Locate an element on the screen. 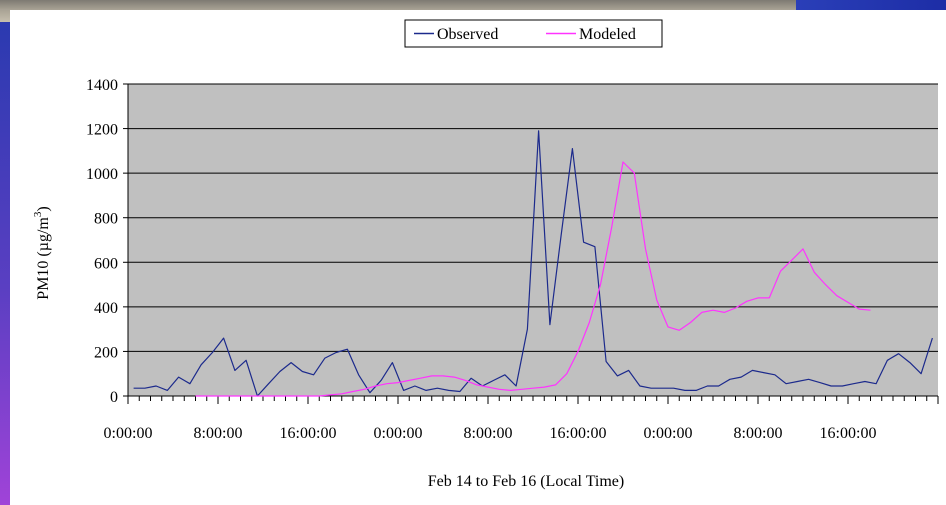  legend-box is located at coordinates (533, 33).